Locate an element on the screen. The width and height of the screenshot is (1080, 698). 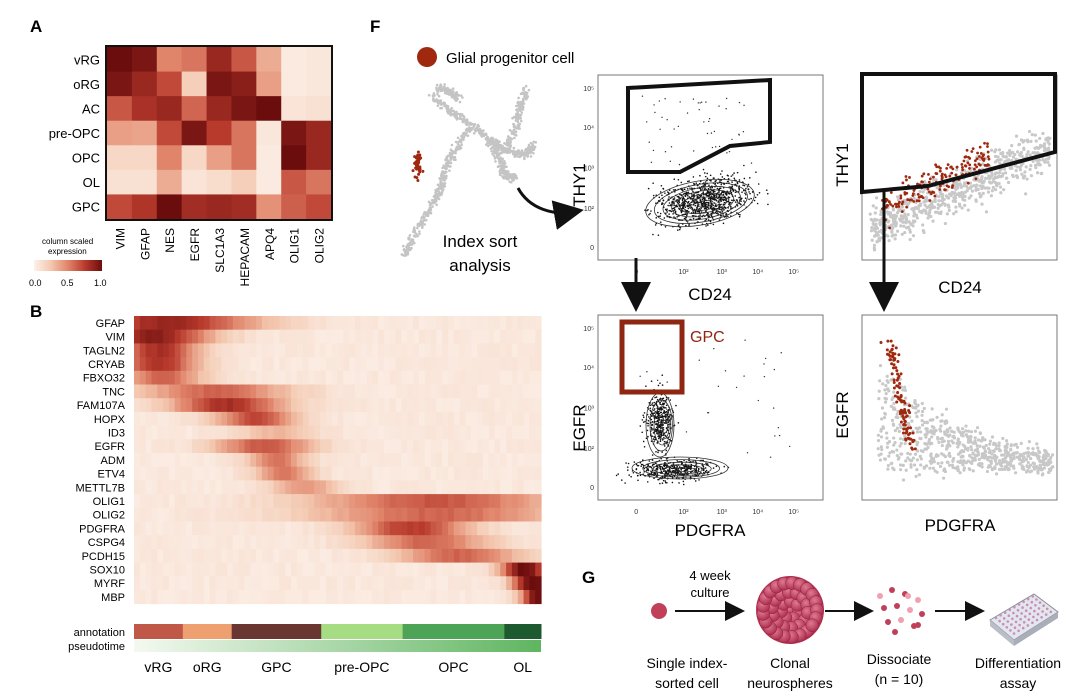
y-tick: 0 is located at coordinates (592, 248).